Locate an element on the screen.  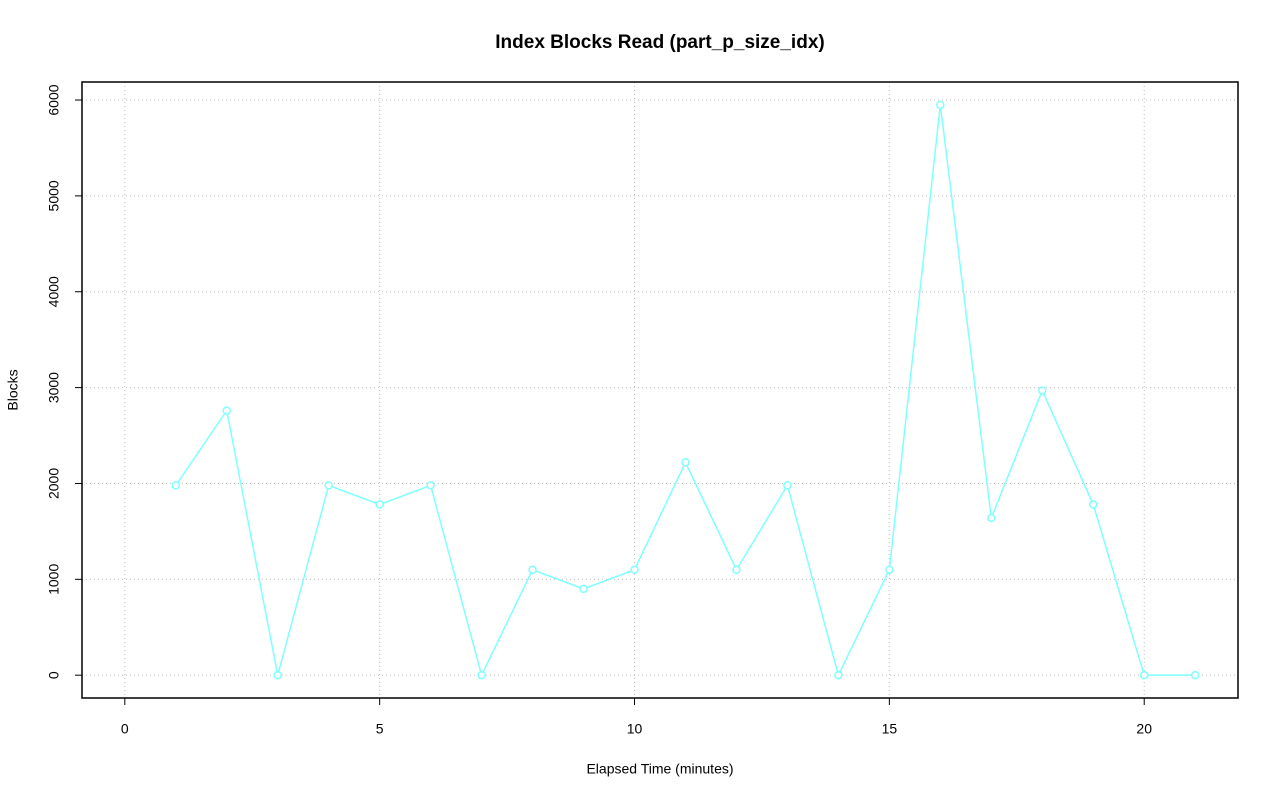
y-tick-label: 6000 is located at coordinates (54, 99).